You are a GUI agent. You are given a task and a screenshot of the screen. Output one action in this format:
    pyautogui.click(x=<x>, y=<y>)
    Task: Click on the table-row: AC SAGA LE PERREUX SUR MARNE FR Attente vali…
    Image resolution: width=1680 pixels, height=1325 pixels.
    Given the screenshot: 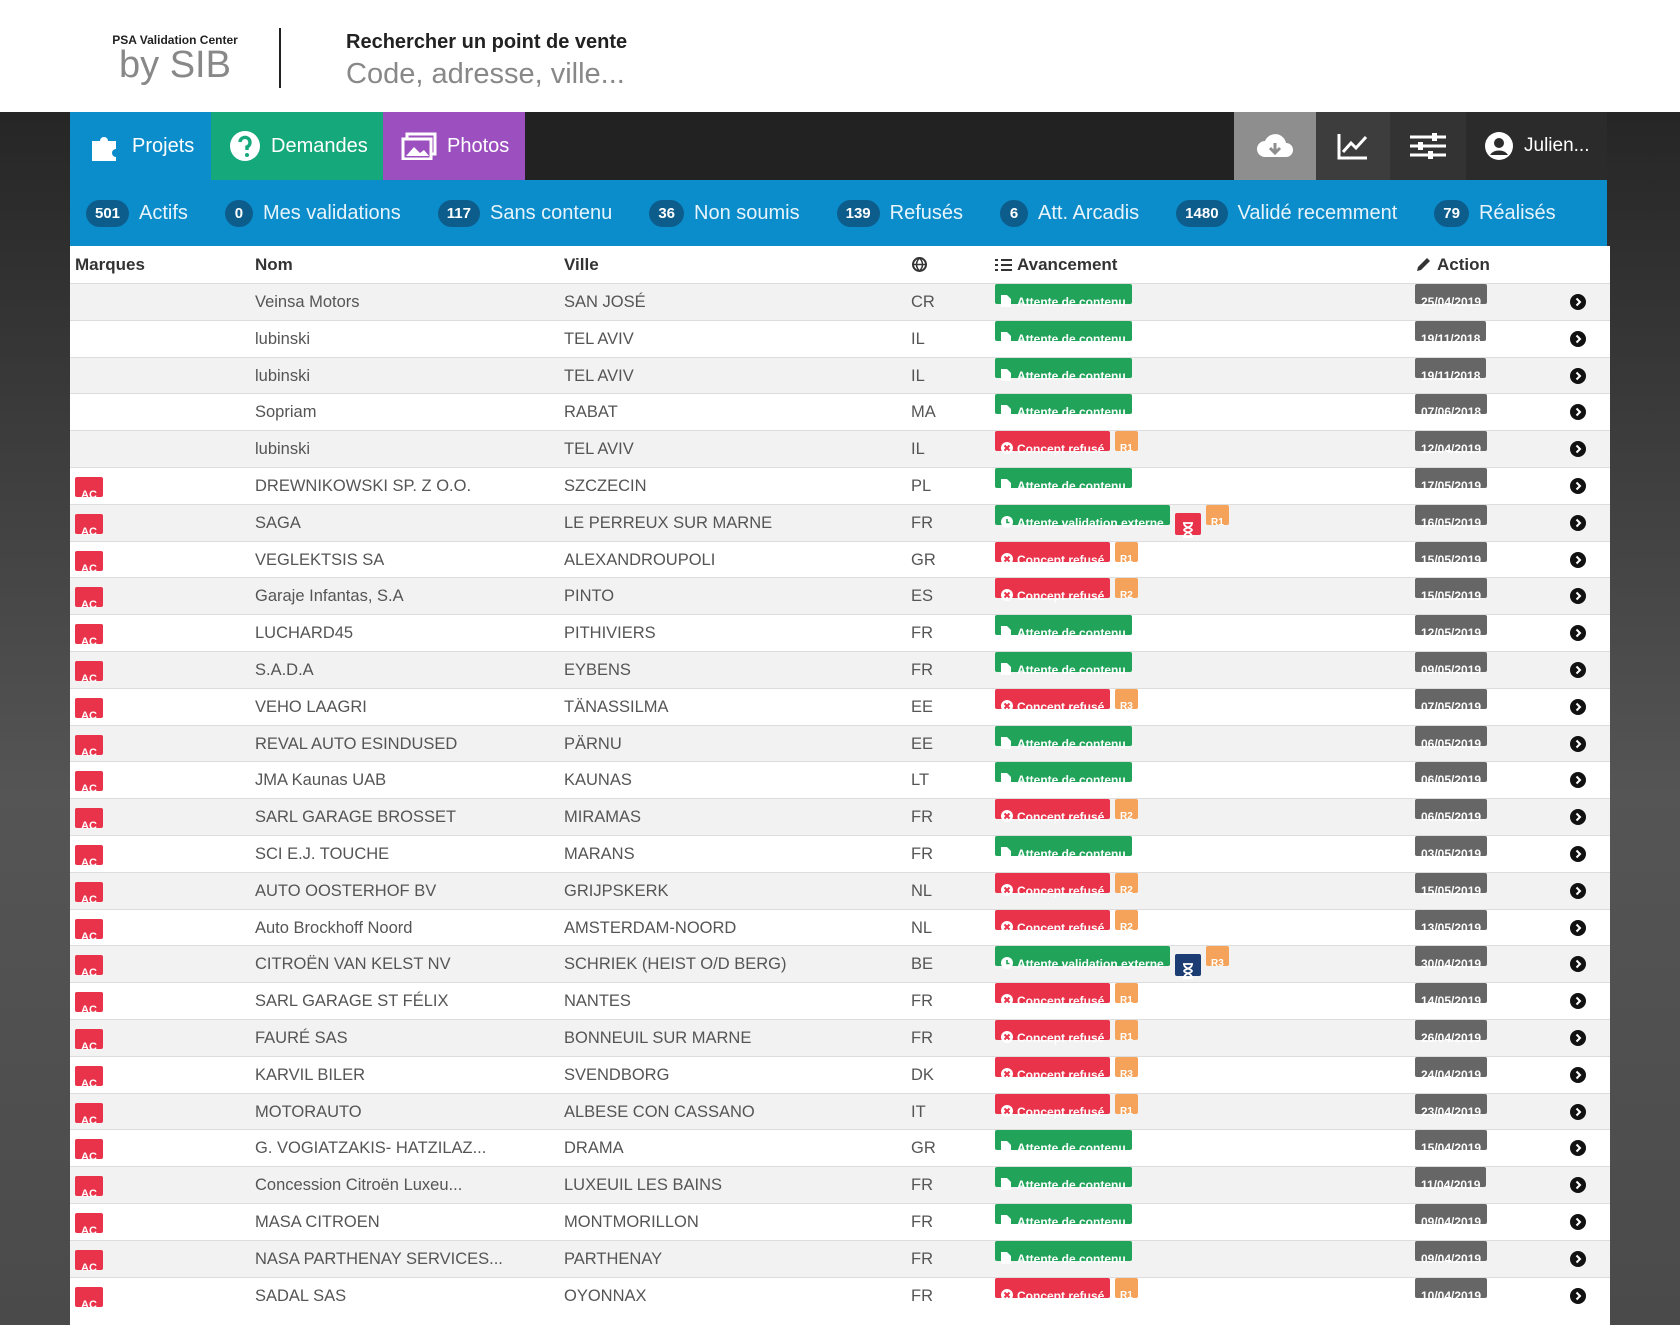 What is the action you would take?
    pyautogui.click(x=840, y=522)
    